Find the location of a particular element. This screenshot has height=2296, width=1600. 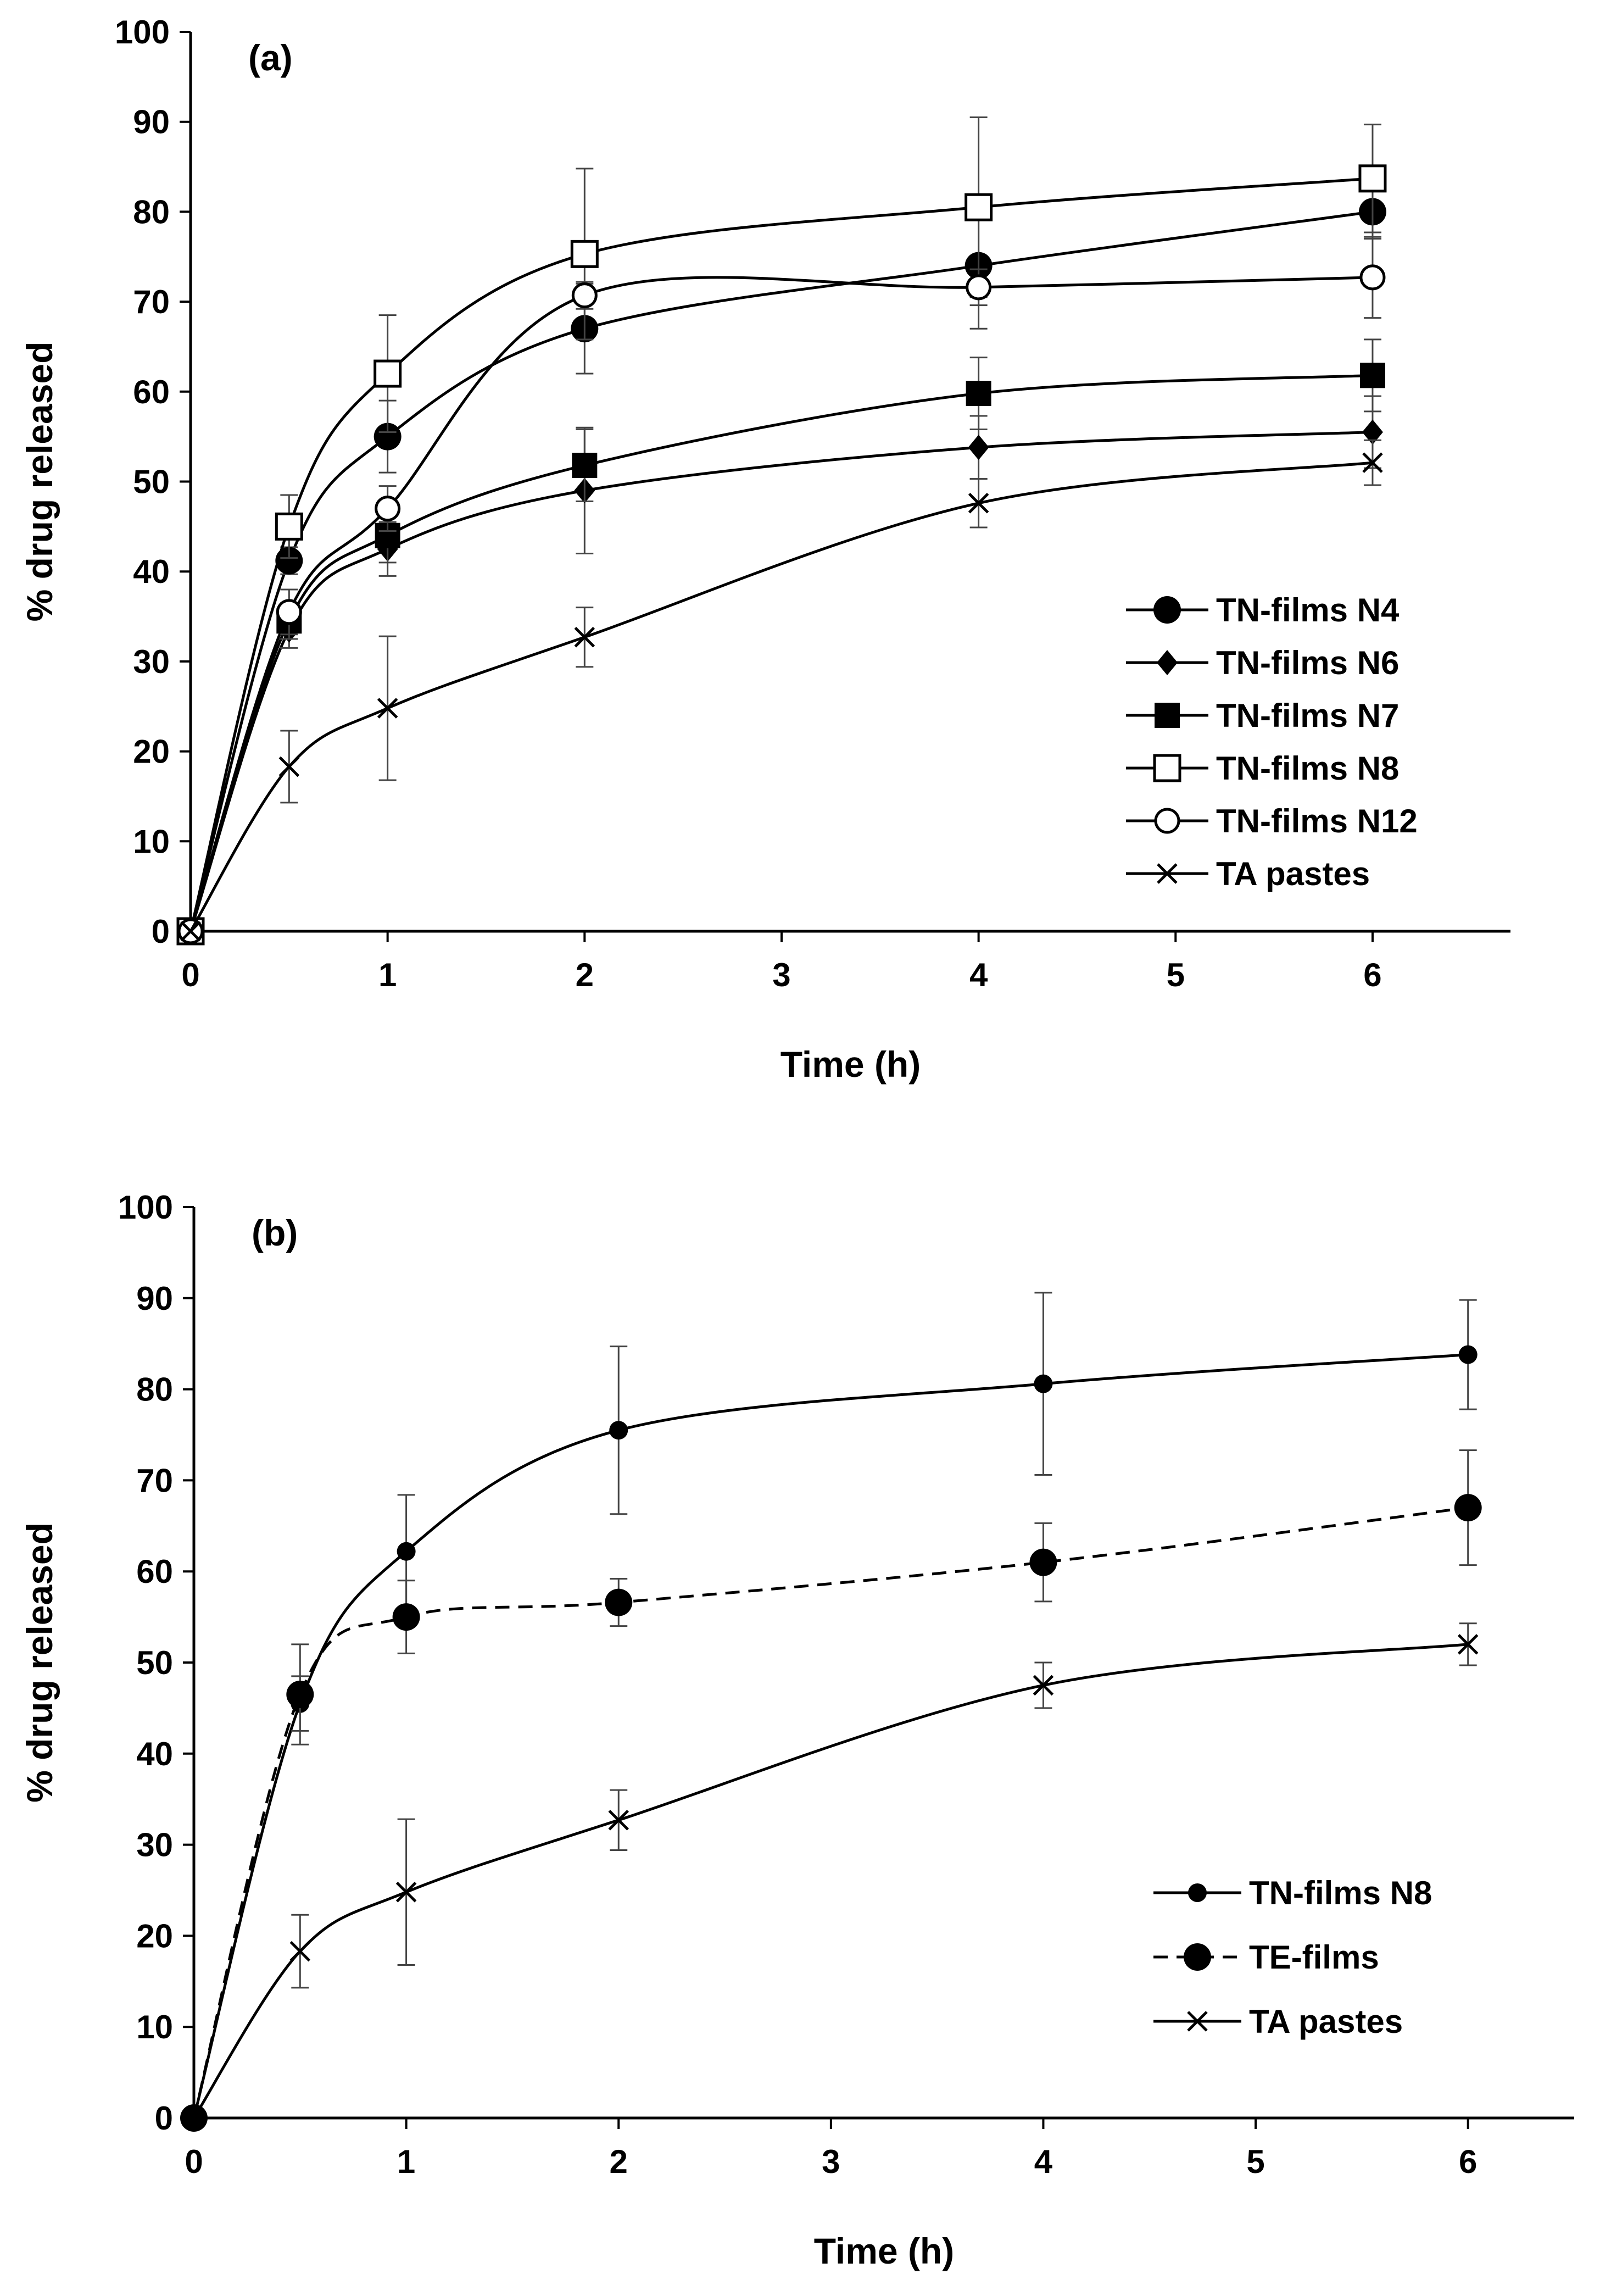

legend-label: TN-films N12 is located at coordinates (1317, 821).